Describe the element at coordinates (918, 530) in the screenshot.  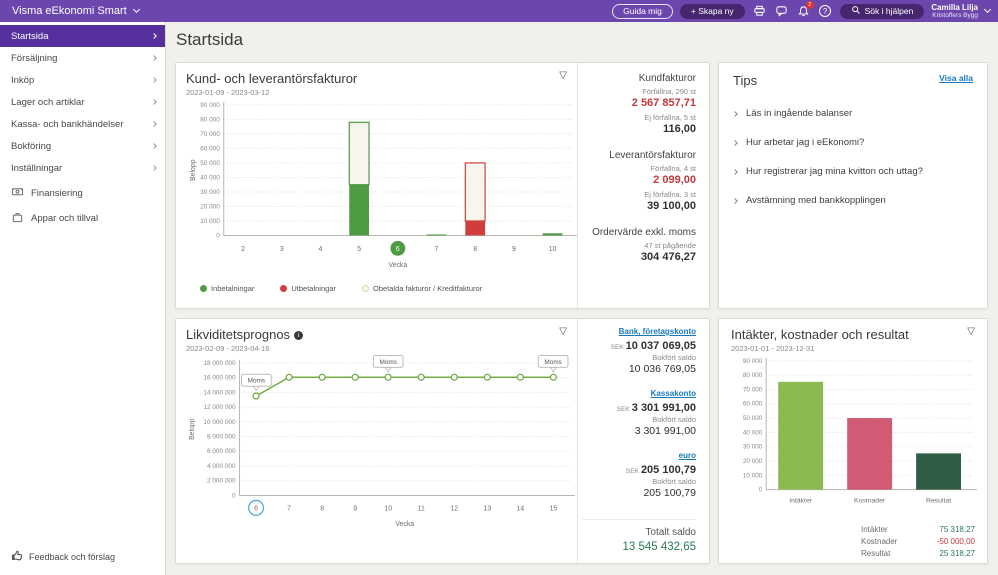
I see `summary-row: Intäkter 75 318,27` at that location.